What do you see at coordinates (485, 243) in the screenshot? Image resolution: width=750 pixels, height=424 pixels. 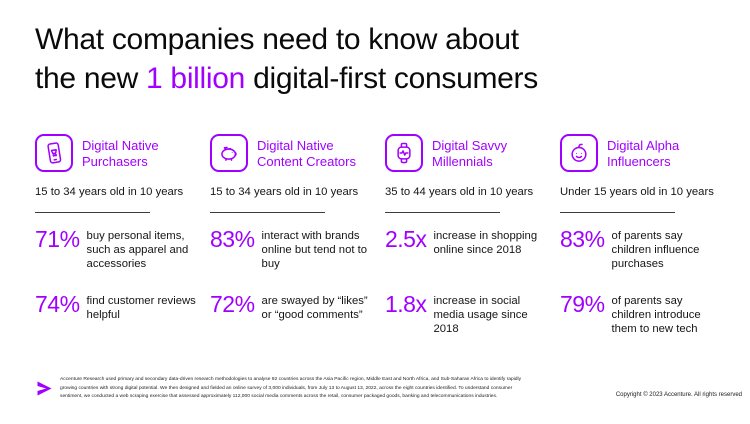 I see `stat-description: increase in shopping online since 2018` at bounding box center [485, 243].